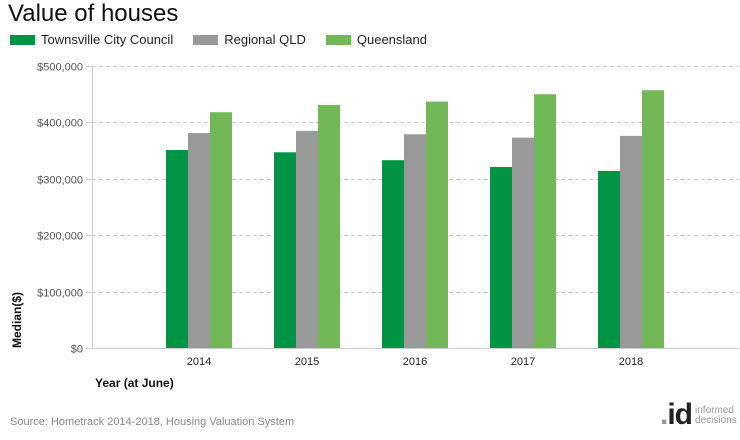 Image resolution: width=740 pixels, height=440 pixels. I want to click on x-tick-label: 2015, so click(307, 362).